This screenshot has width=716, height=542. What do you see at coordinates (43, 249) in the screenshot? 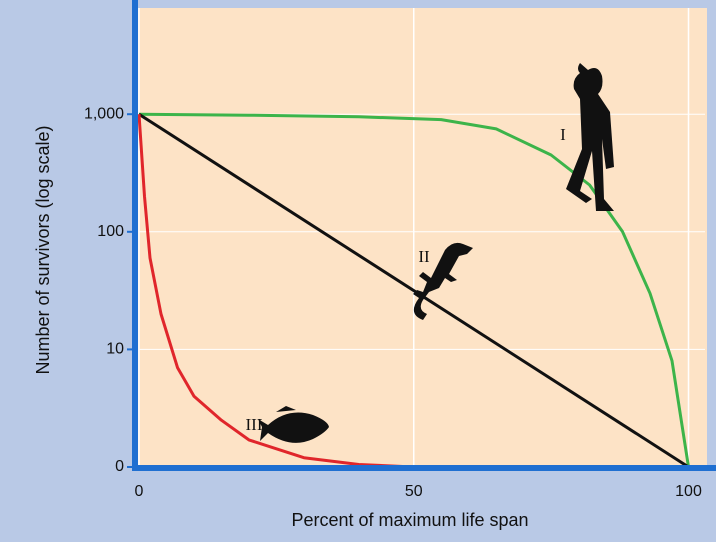
I see `y-axis-title: Number of survivors (log scale)` at bounding box center [43, 249].